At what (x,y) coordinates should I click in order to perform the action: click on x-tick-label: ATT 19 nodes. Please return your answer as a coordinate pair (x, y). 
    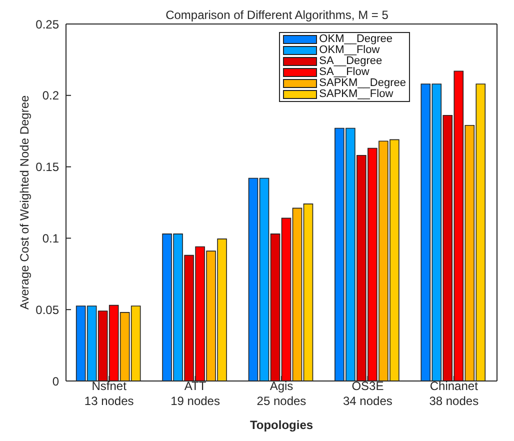
    Looking at the image, I should click on (195, 393).